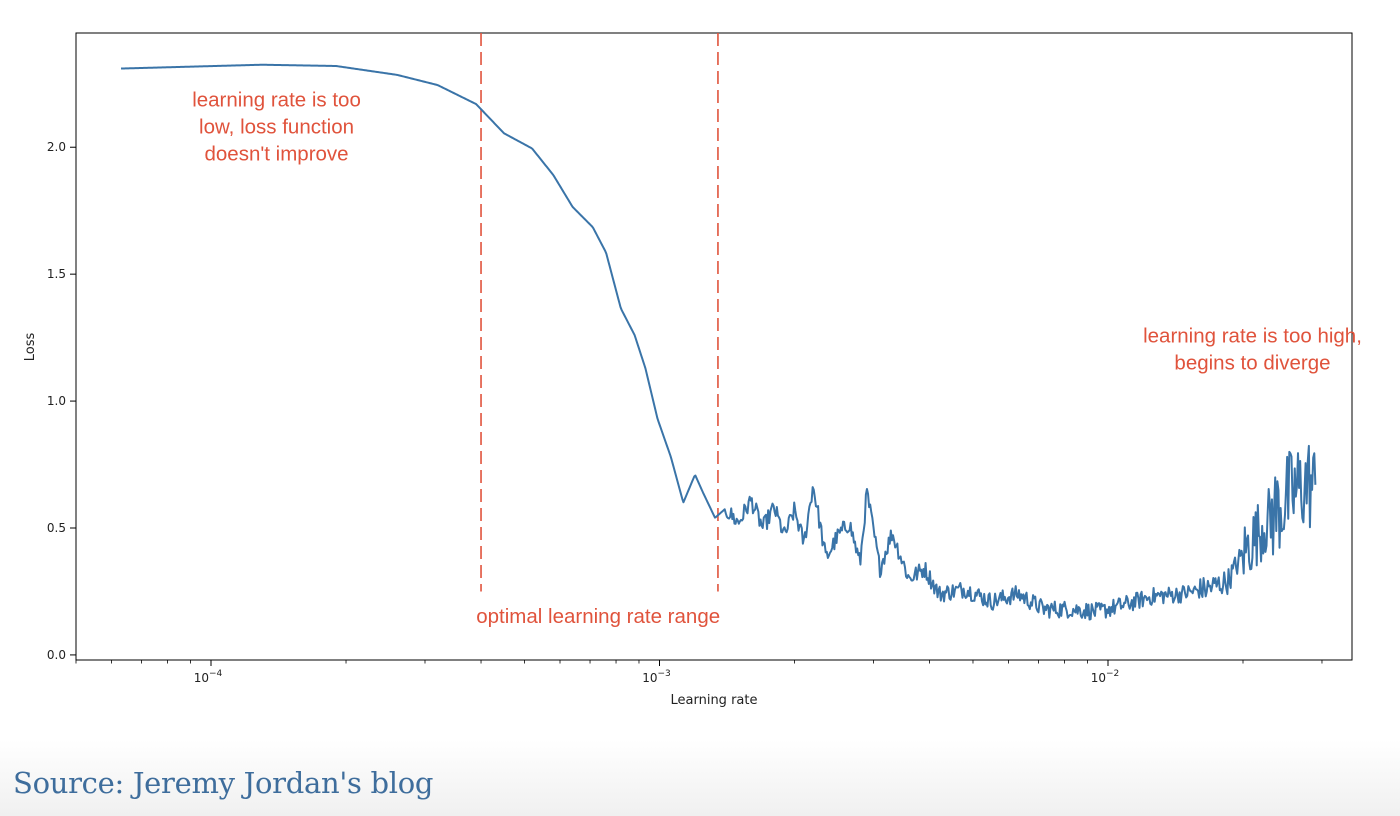 This screenshot has height=816, width=1400. What do you see at coordinates (714, 700) in the screenshot?
I see `x-axis-title: Learning rate` at bounding box center [714, 700].